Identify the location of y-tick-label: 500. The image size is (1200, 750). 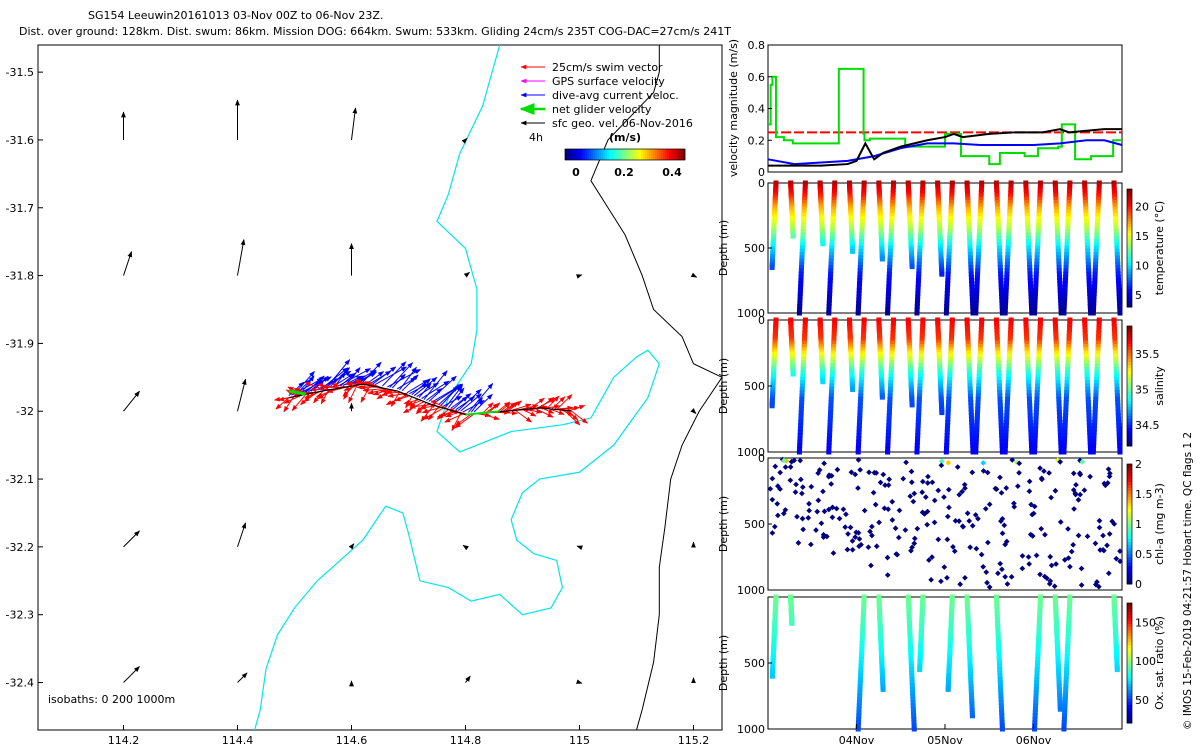
(754, 386).